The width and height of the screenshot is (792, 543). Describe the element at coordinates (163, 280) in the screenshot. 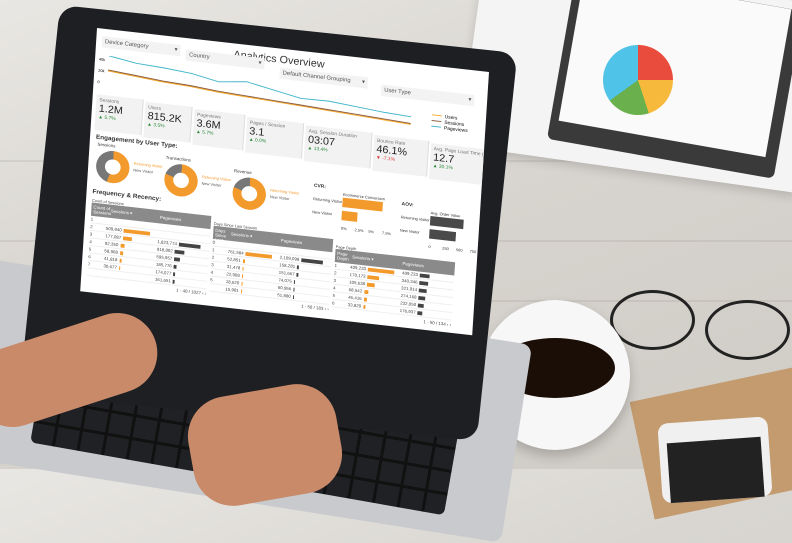

I see `pageviews-value: 161,651` at that location.